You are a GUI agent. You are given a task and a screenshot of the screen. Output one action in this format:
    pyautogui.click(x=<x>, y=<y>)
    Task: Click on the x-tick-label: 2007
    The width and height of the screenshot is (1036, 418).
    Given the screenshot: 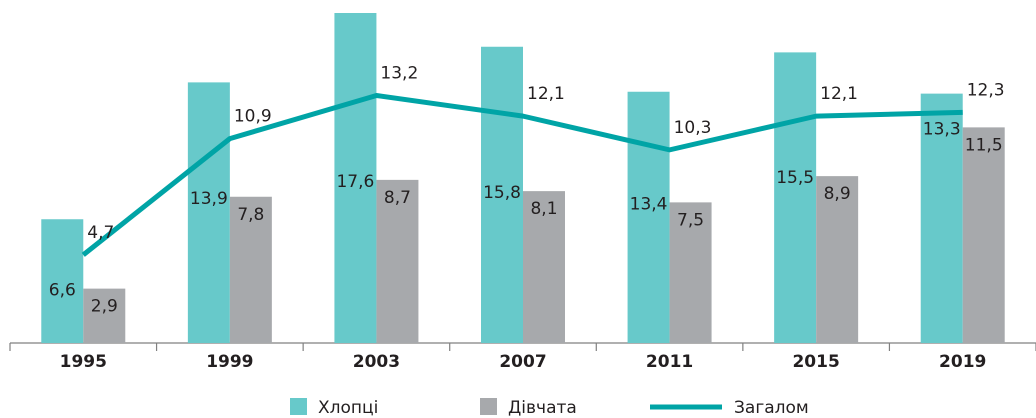 What is the action you would take?
    pyautogui.click(x=522, y=362)
    